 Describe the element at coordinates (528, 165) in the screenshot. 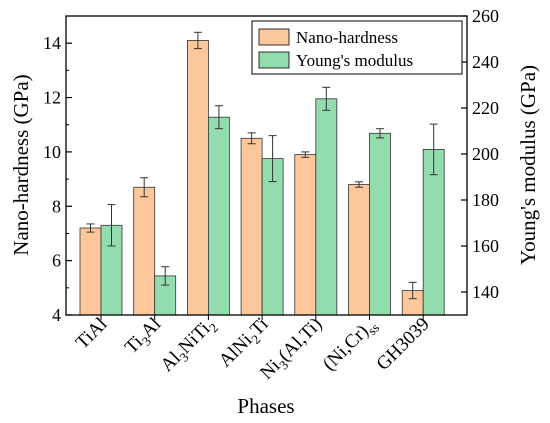

I see `right-axis-title: Young's modulus (GPa)` at that location.